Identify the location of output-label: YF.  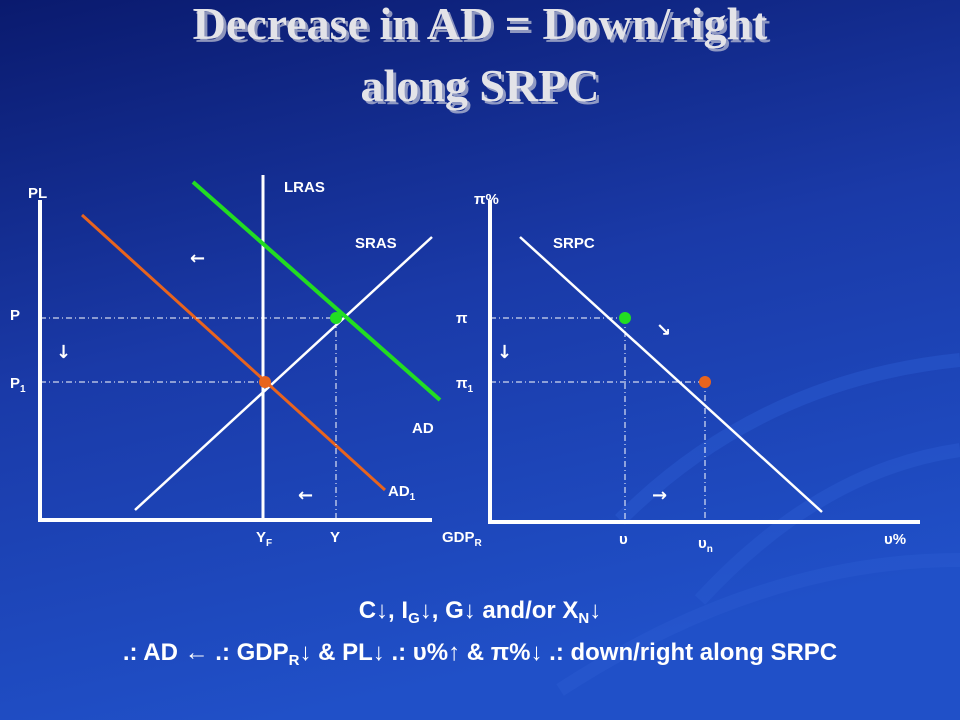
(264, 539).